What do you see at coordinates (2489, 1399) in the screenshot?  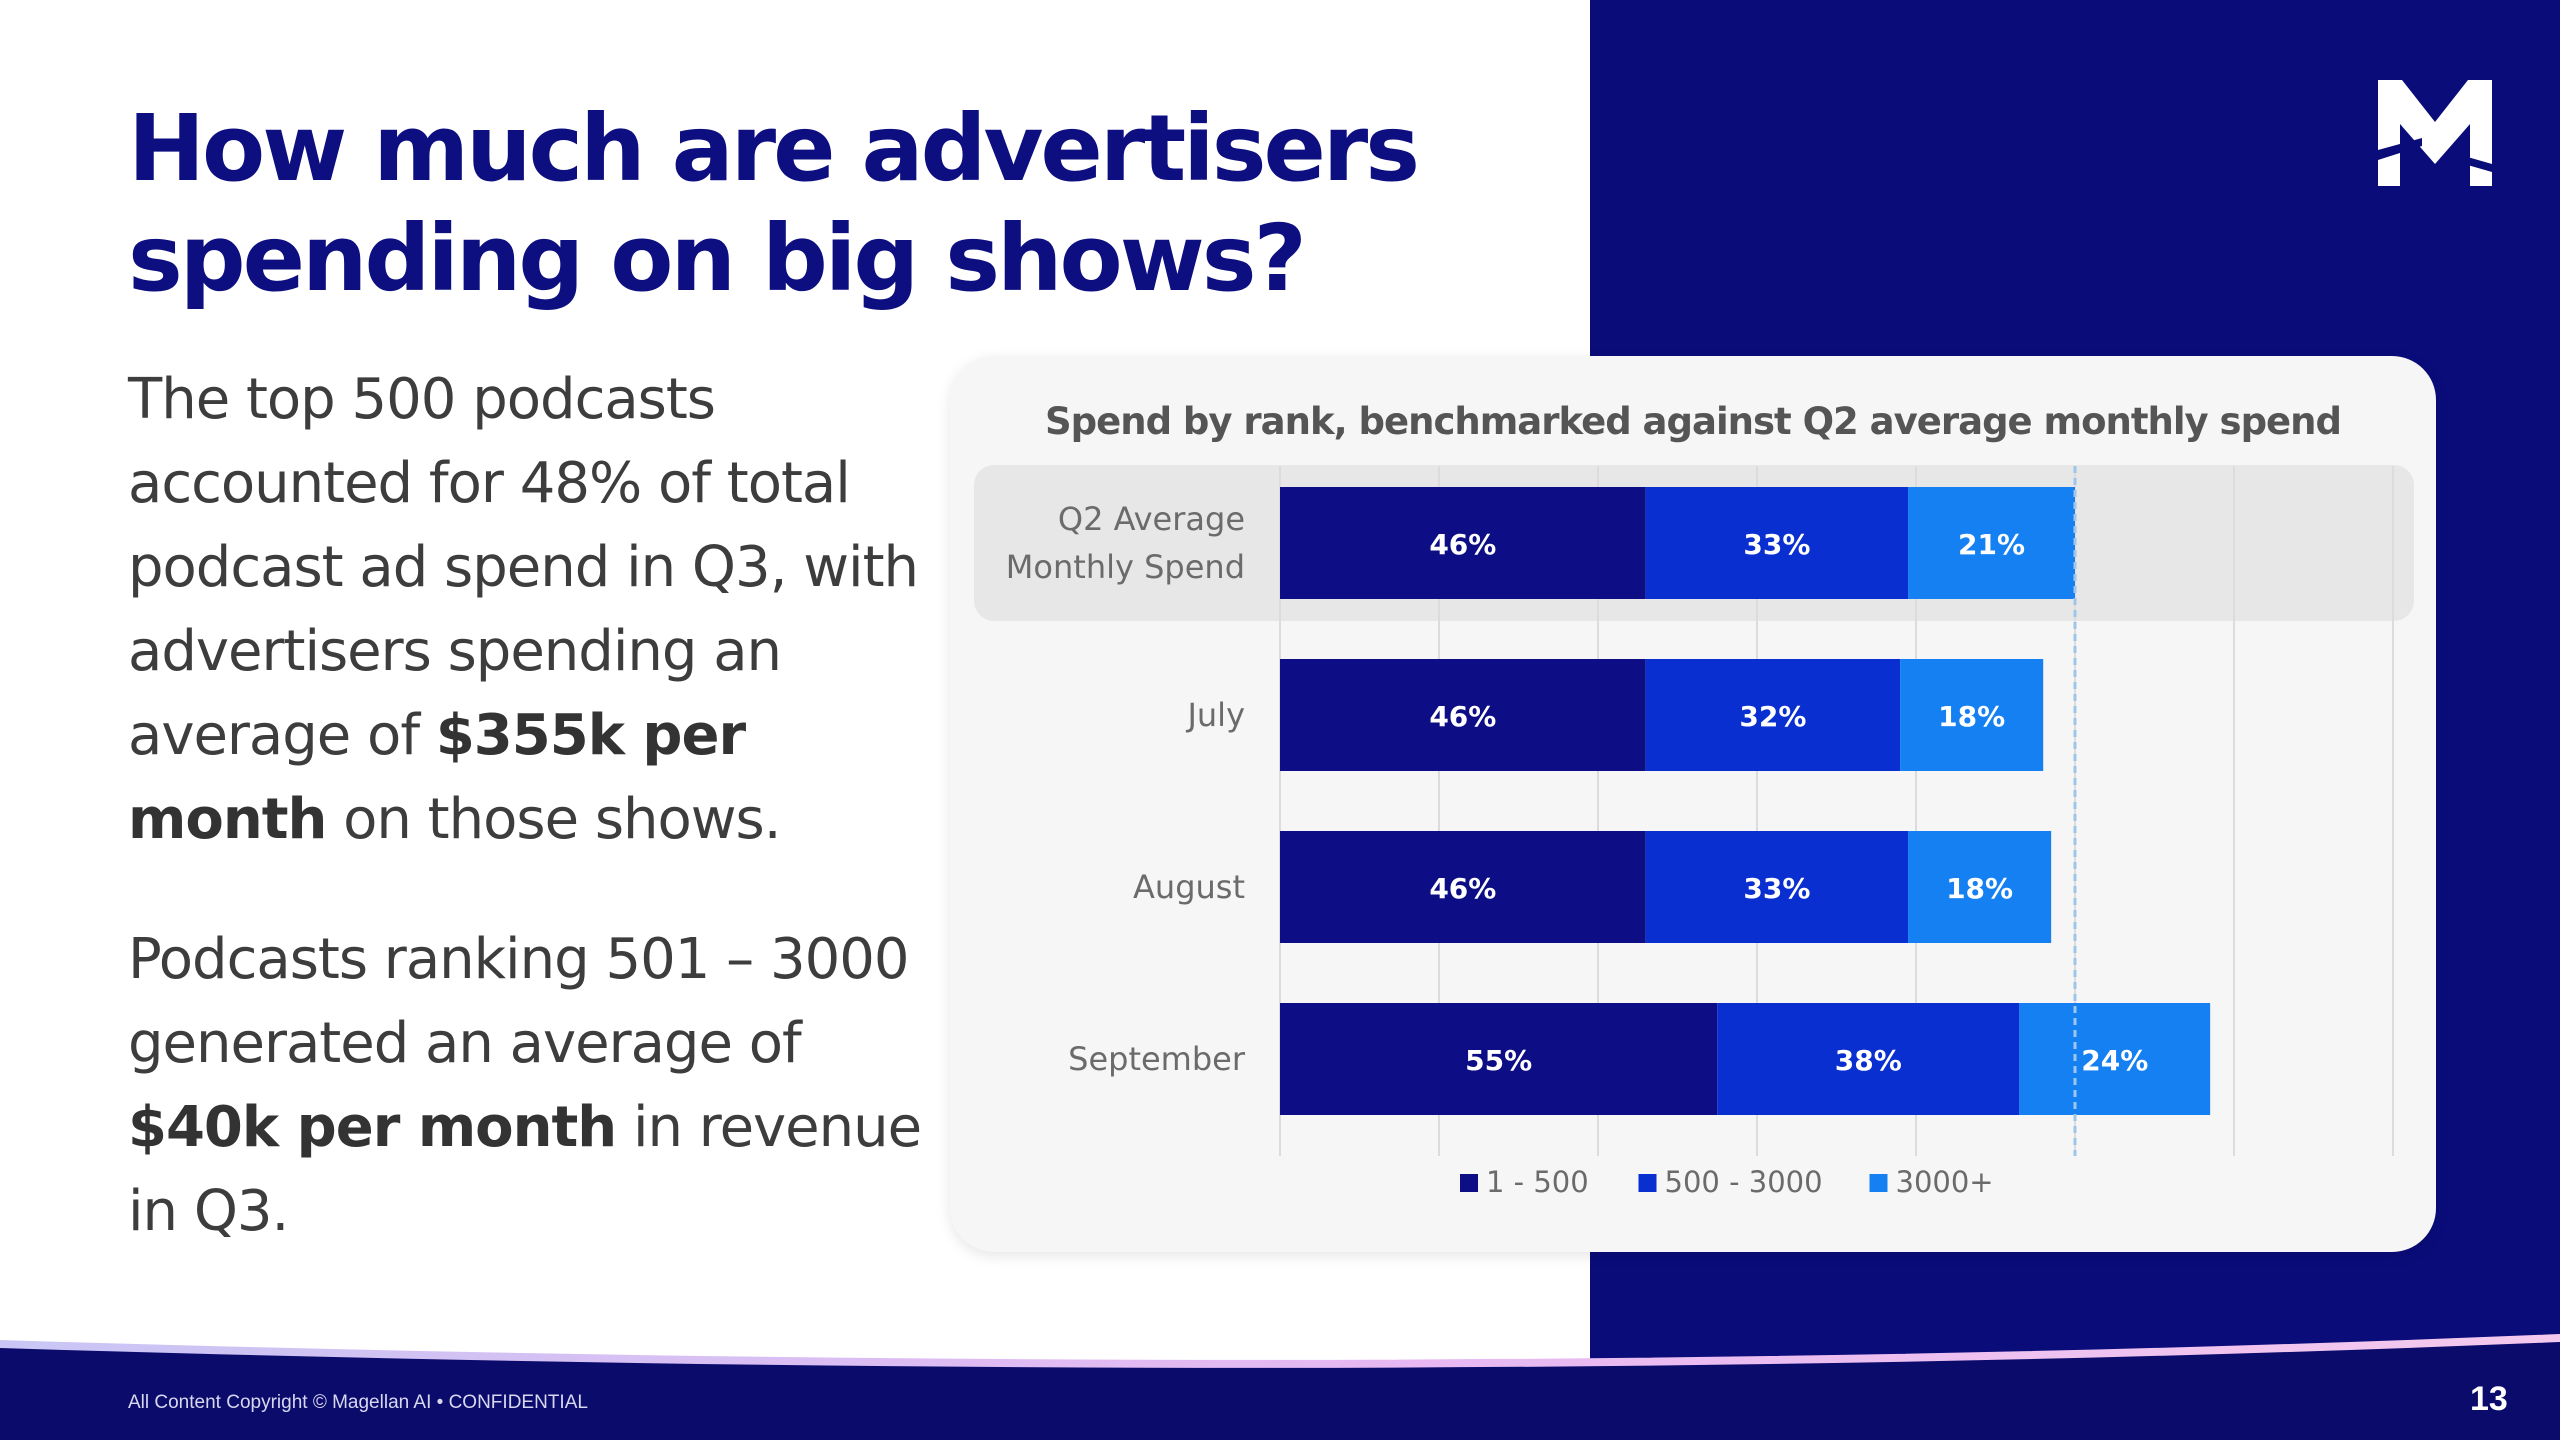 I see `page-number: 13` at bounding box center [2489, 1399].